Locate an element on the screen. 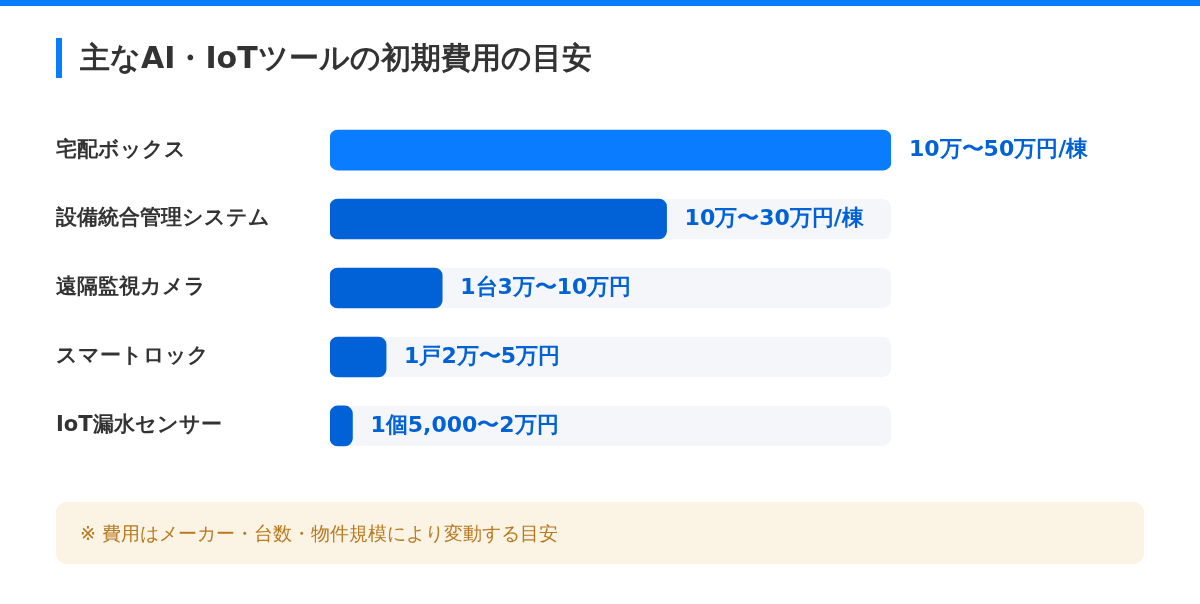 The image size is (1200, 604). data-label: 10万〜50万円/棟 is located at coordinates (999, 148).